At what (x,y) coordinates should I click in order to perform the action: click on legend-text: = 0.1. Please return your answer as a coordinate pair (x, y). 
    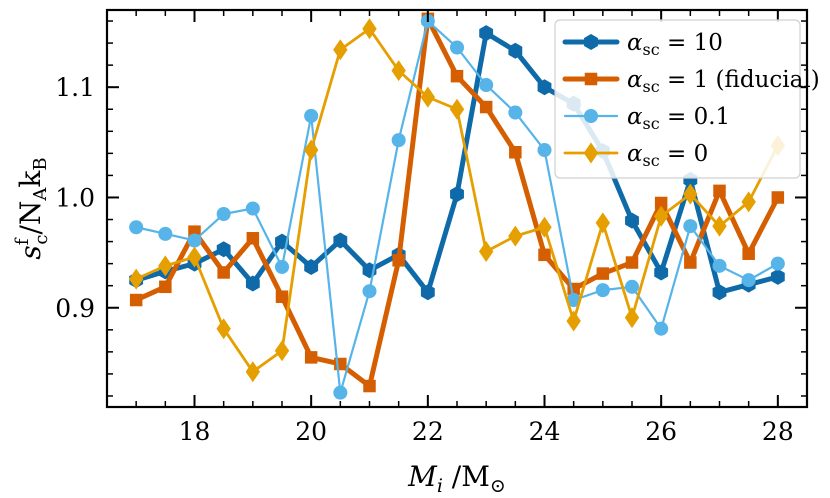
    Looking at the image, I should click on (695, 117).